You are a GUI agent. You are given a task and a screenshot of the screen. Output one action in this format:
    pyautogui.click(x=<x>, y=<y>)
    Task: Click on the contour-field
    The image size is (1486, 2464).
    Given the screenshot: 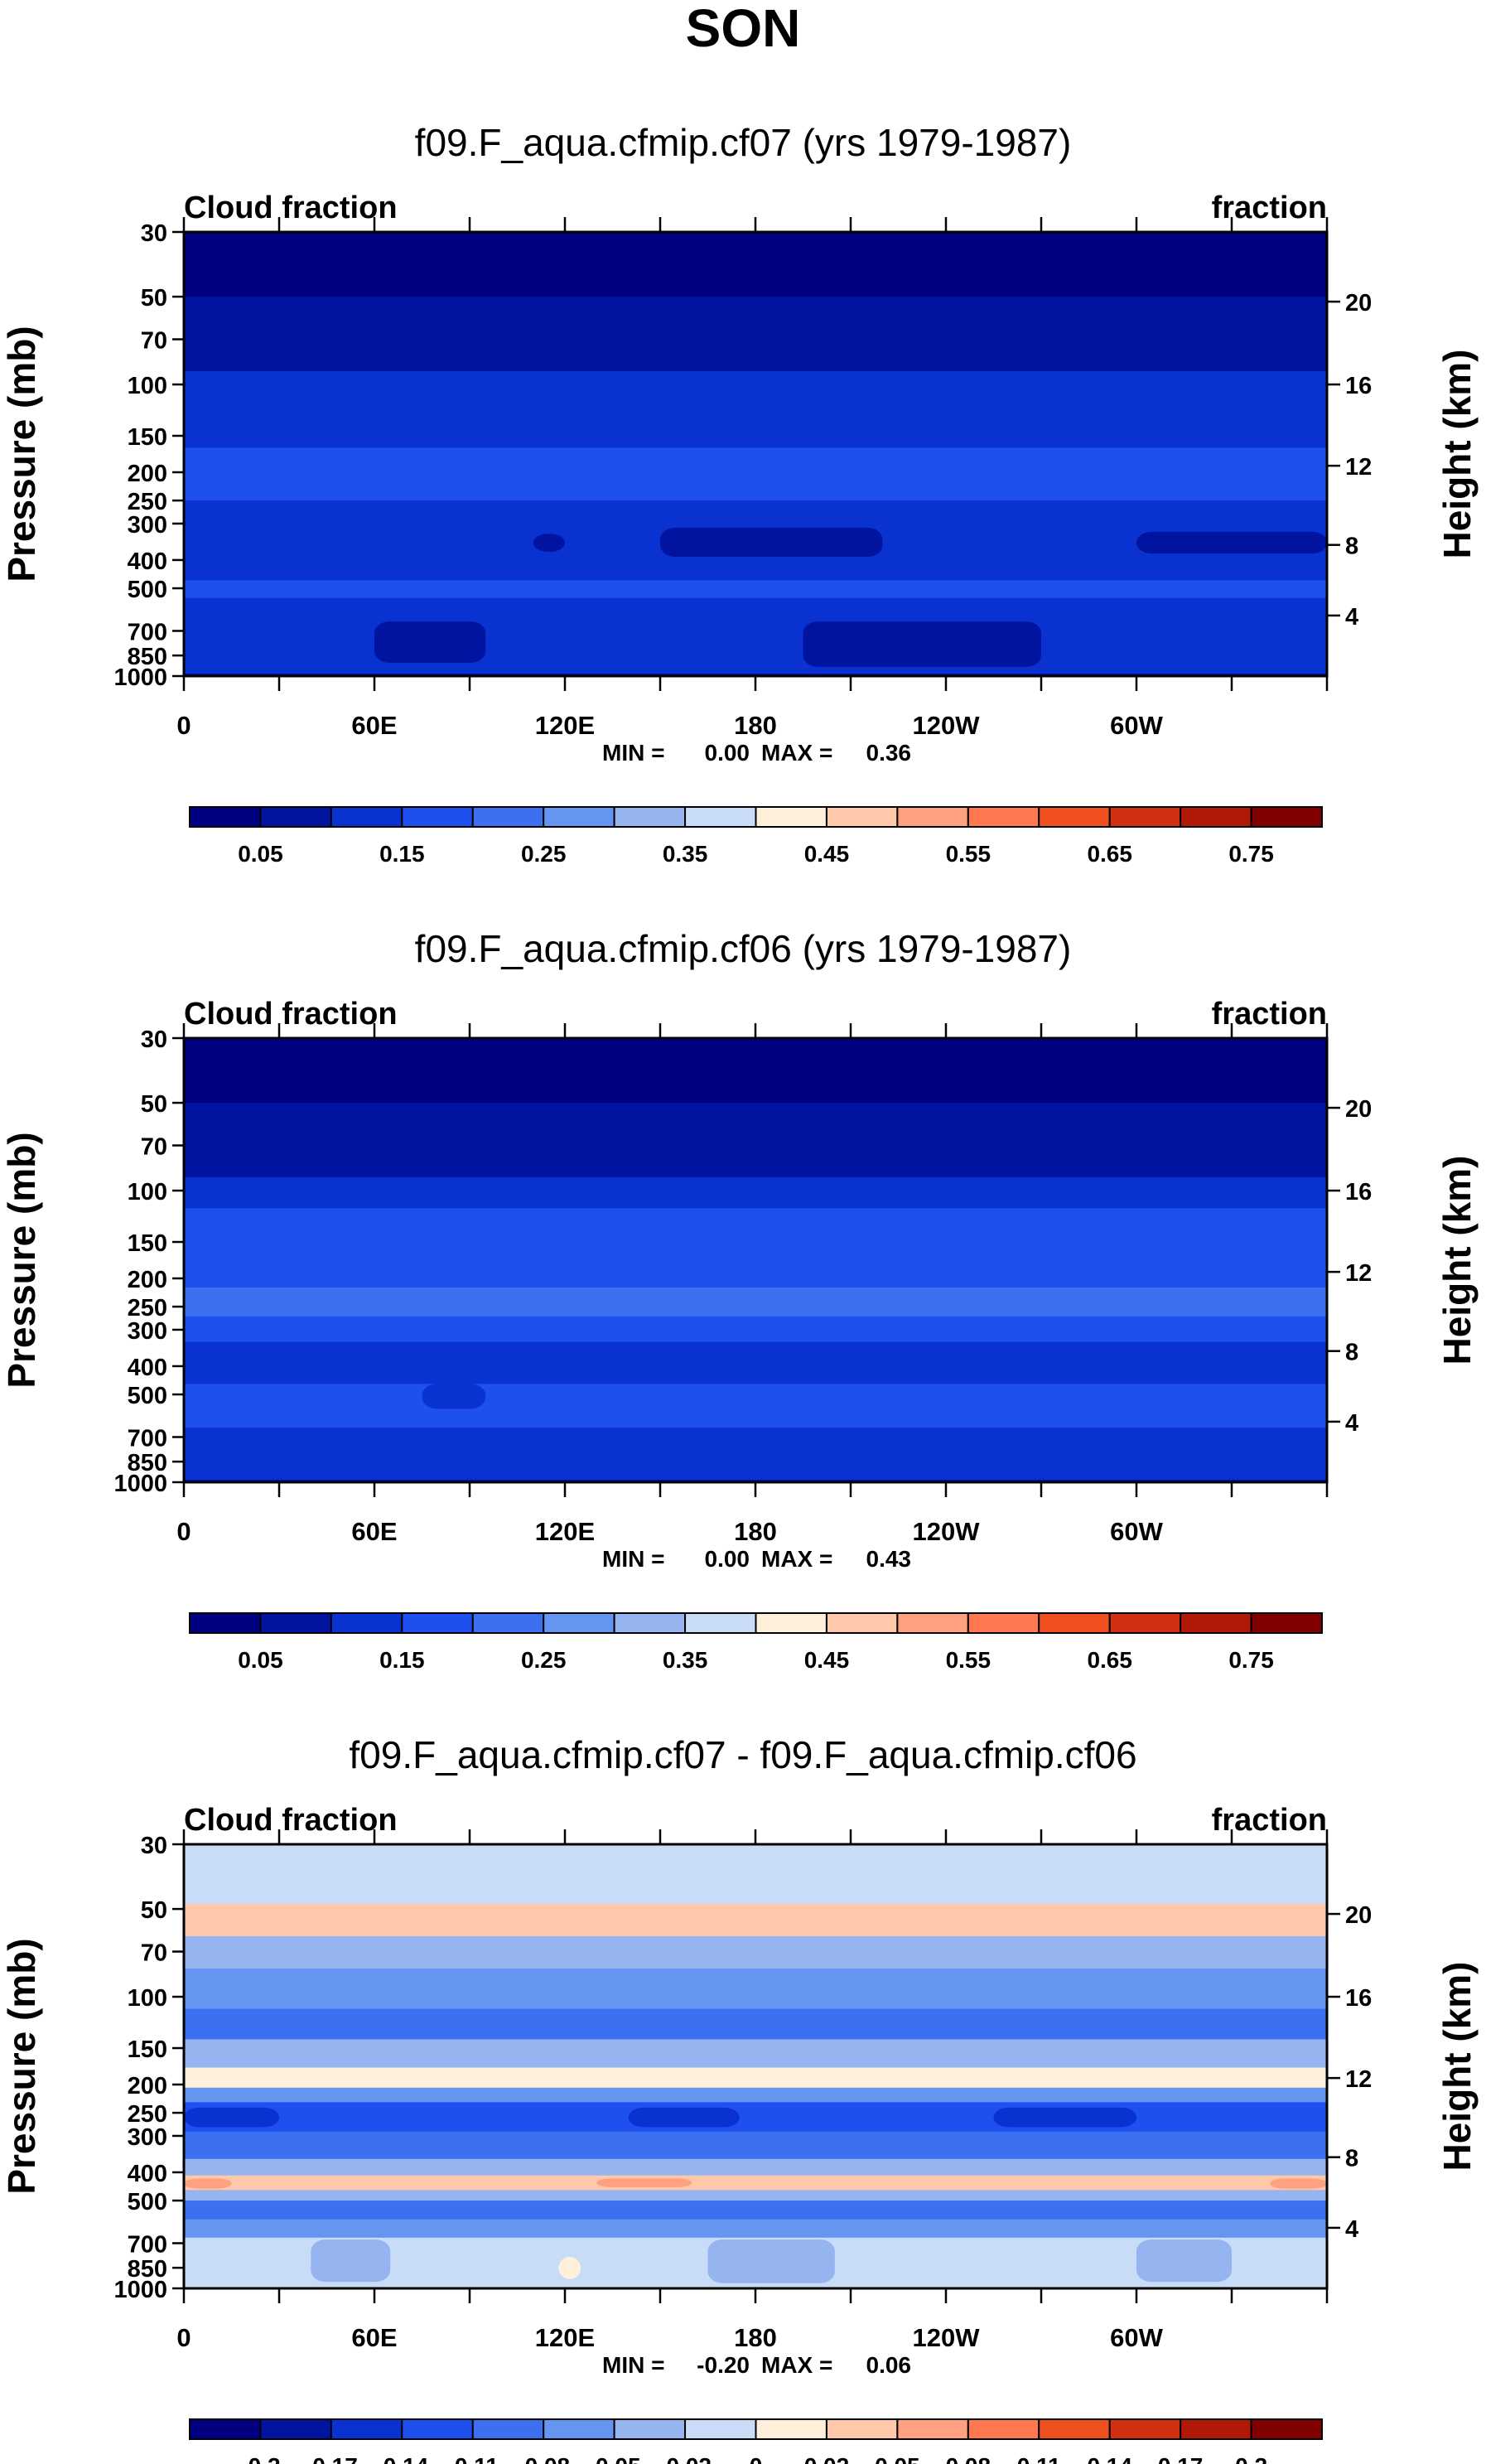 What is the action you would take?
    pyautogui.click(x=755, y=454)
    